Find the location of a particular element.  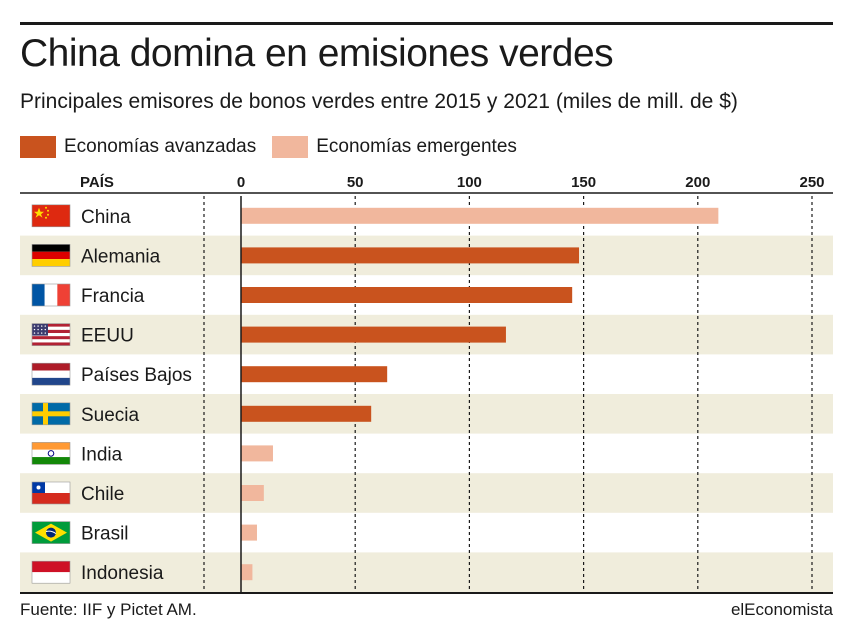

footer-rule is located at coordinates (426, 593).